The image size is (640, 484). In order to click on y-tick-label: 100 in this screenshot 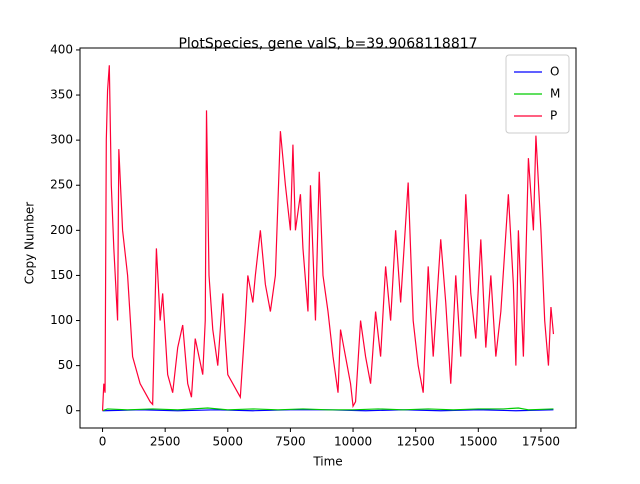, I will do `click(61, 320)`.